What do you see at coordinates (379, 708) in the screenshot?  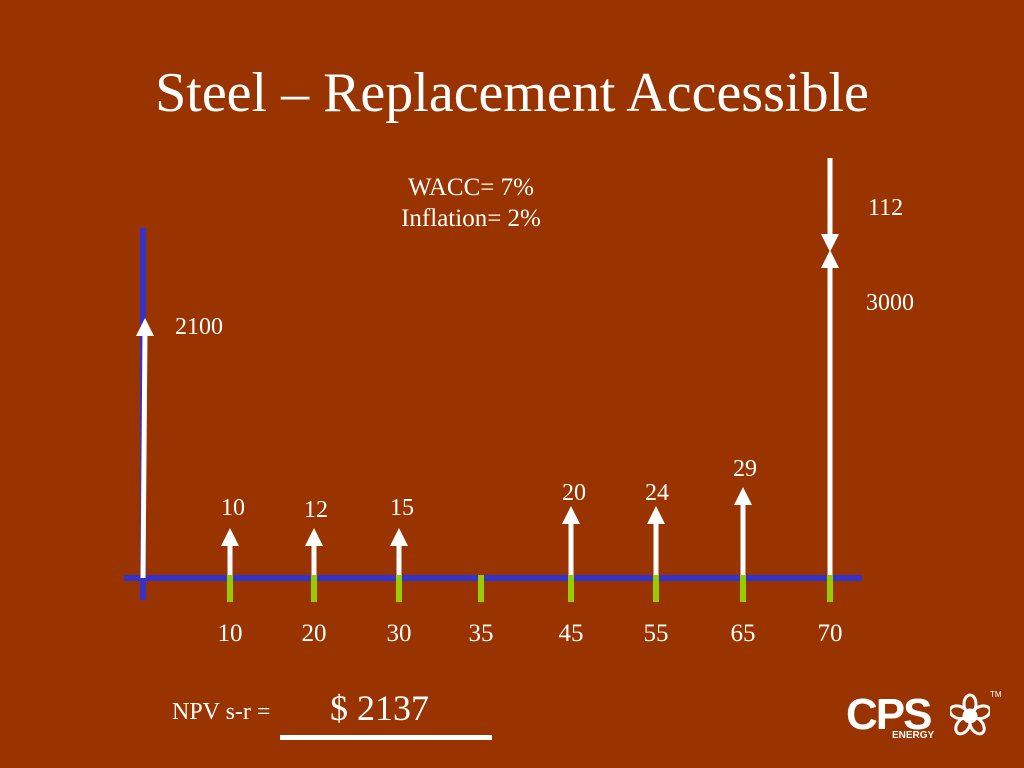 I see `npv-value: $ 2137` at bounding box center [379, 708].